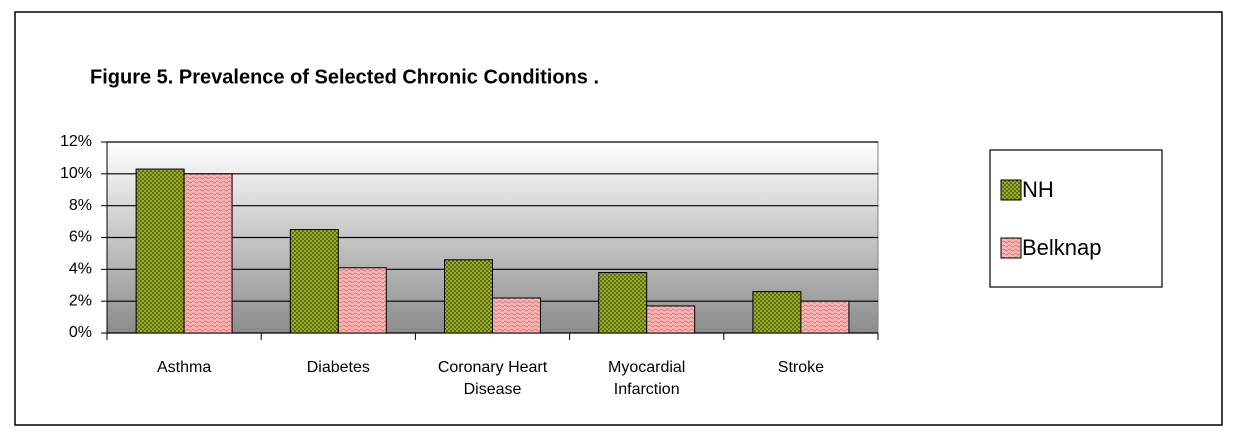 The image size is (1236, 432). Describe the element at coordinates (76, 141) in the screenshot. I see `y-tick-label: 12%` at that location.